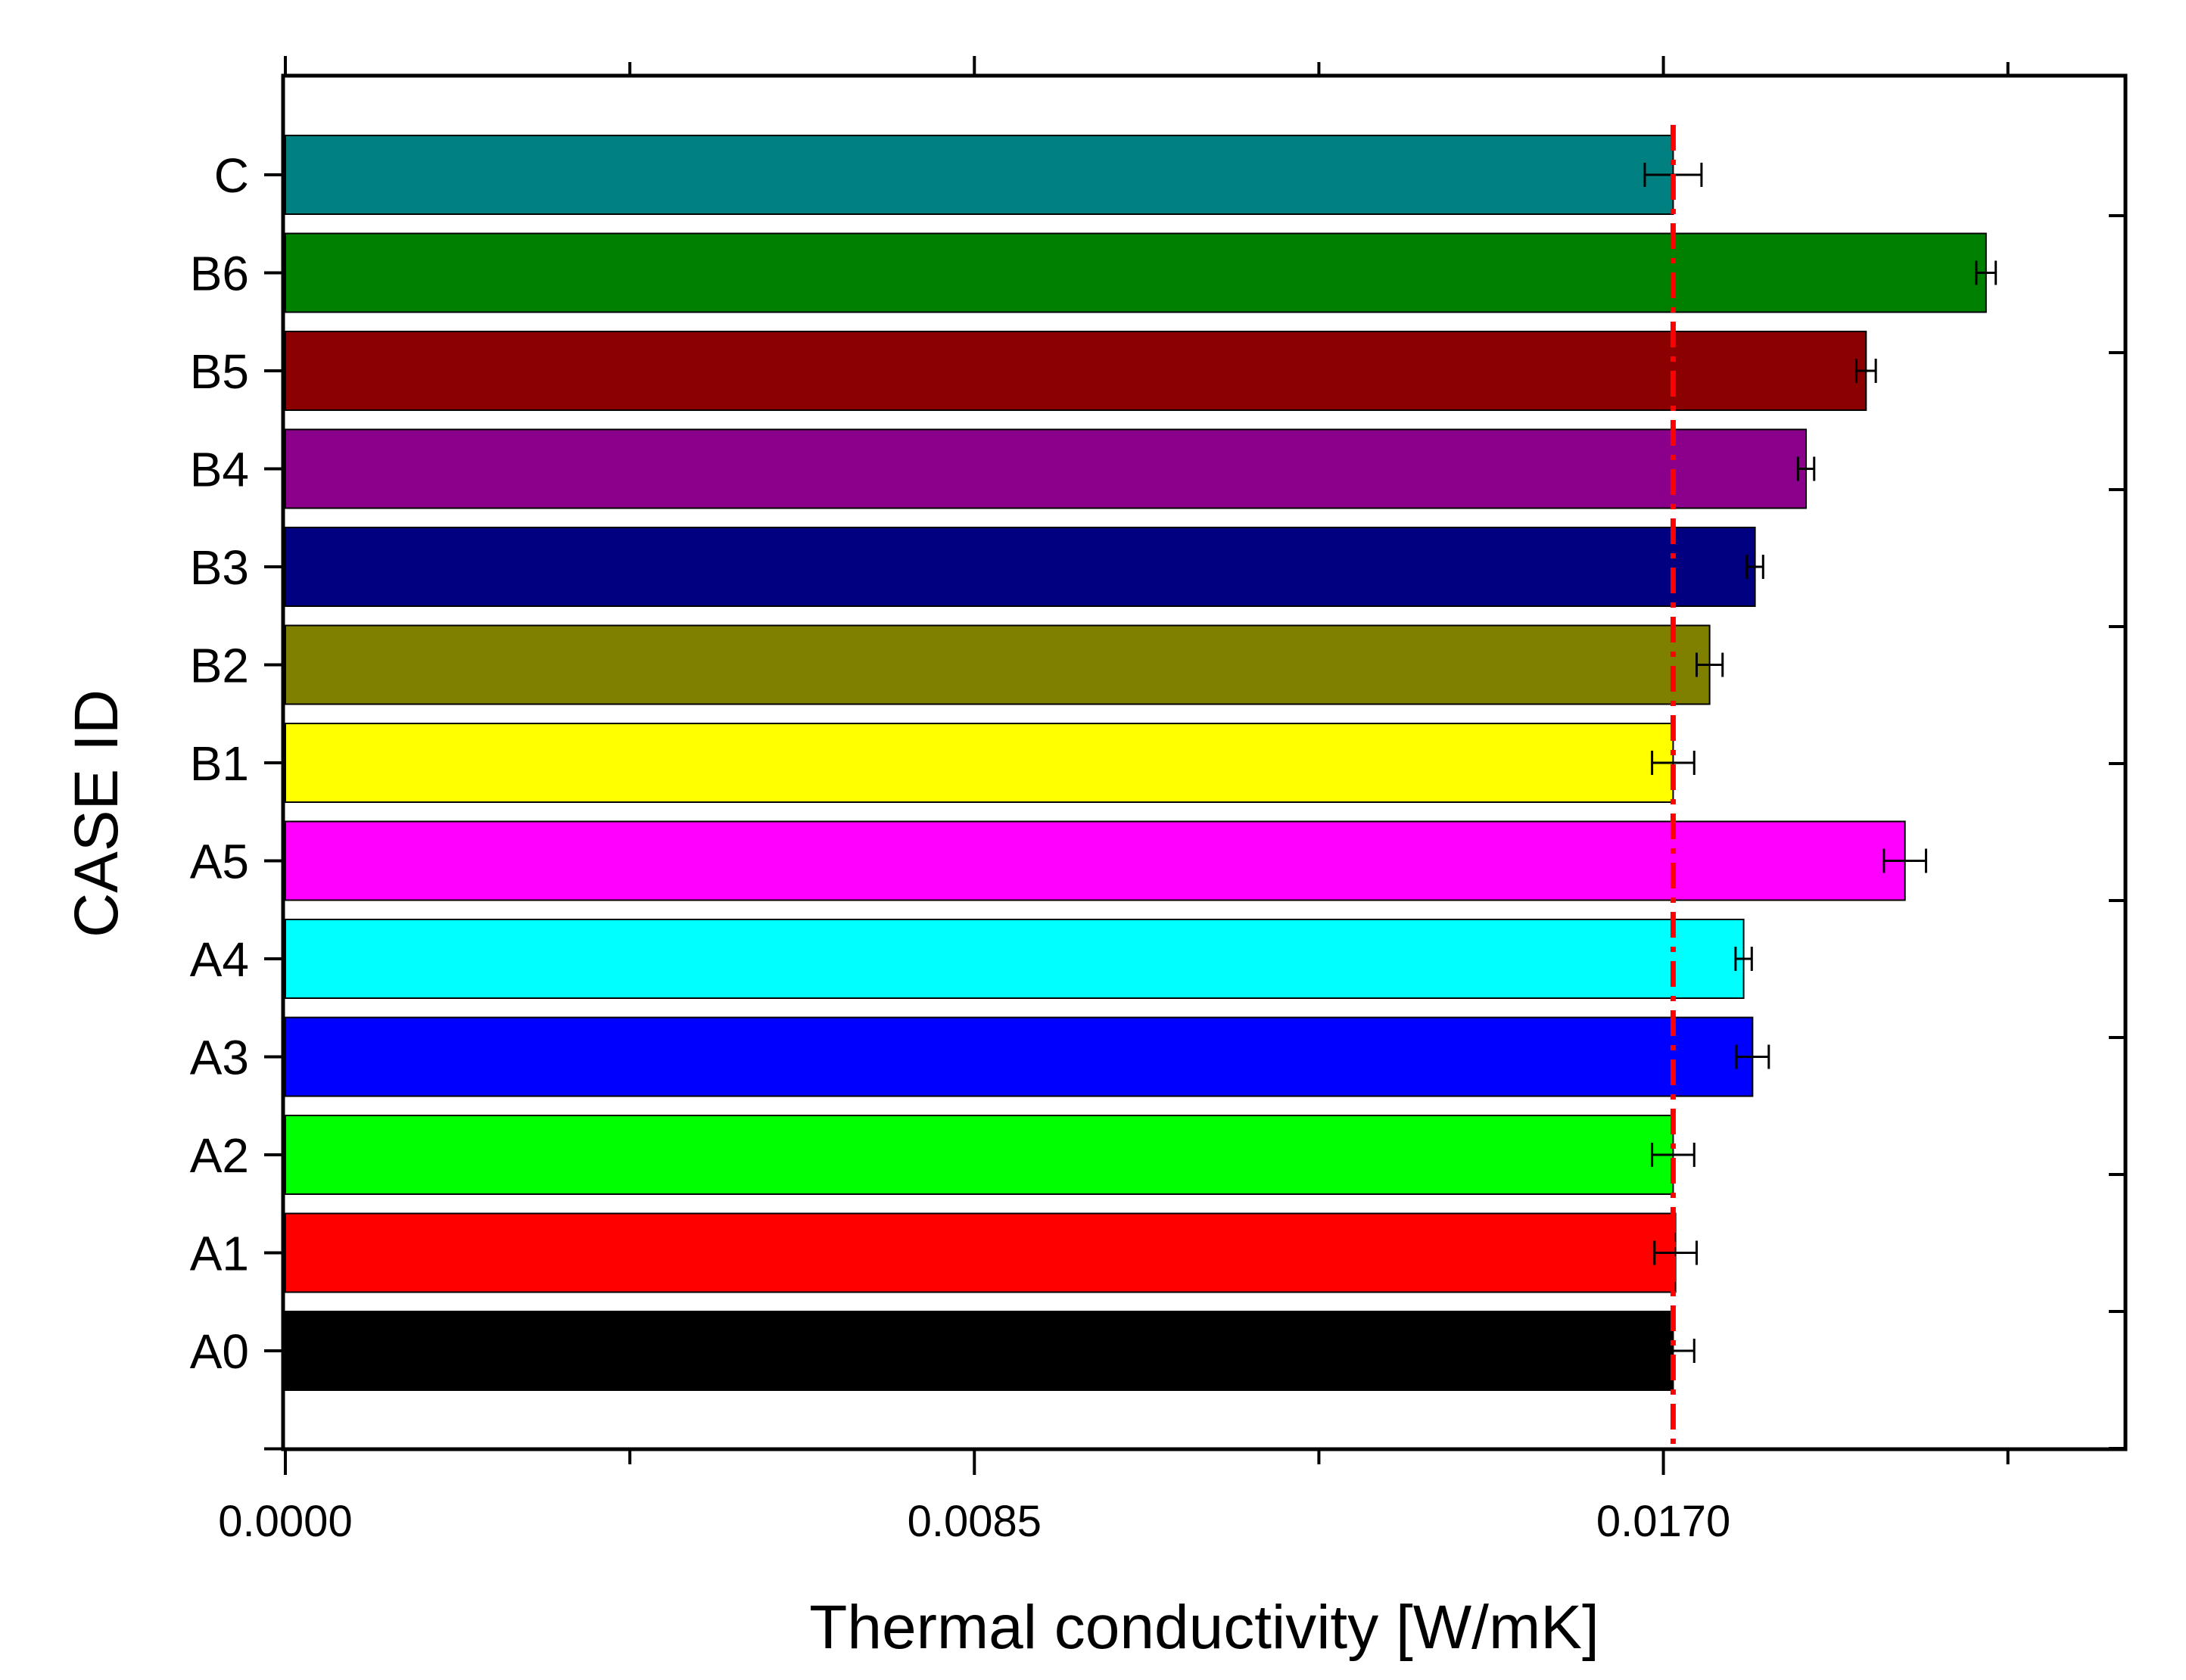 Image resolution: width=2186 pixels, height=1680 pixels. What do you see at coordinates (220, 1351) in the screenshot?
I see `y-tick-label-a0: A0` at bounding box center [220, 1351].